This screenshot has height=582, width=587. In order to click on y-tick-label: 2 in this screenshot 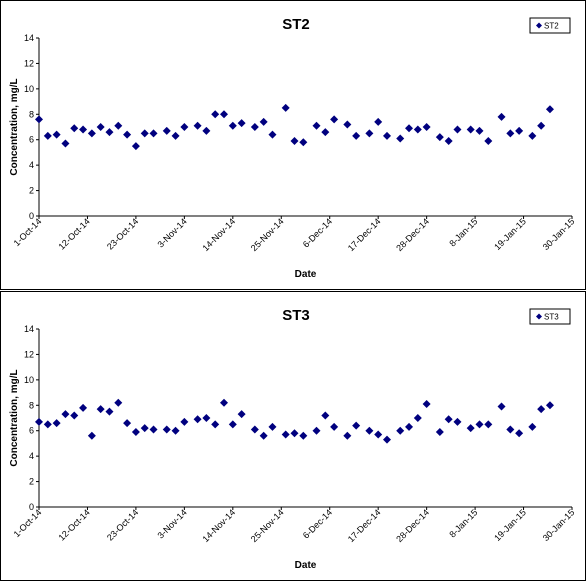, I will do `click(31, 482)`.